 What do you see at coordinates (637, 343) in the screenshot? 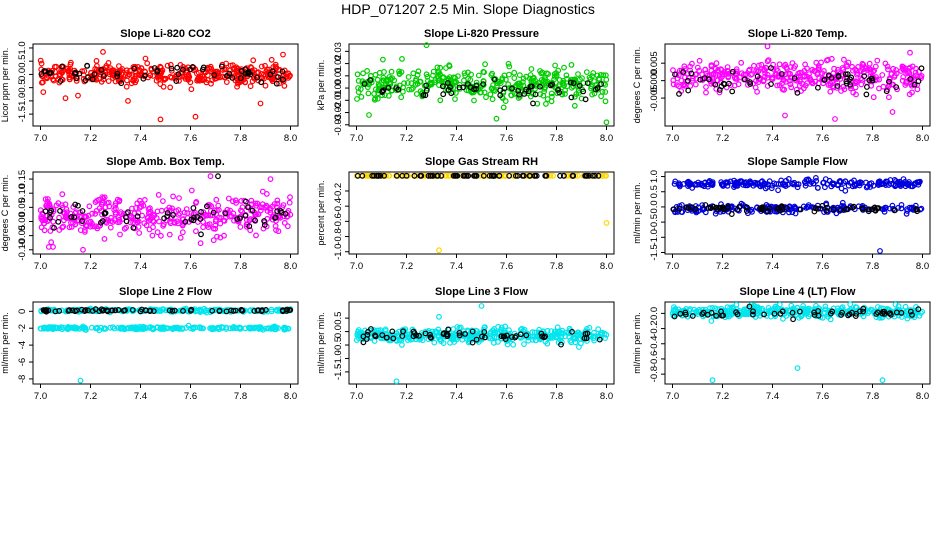
I see `y-axis-label: ml/min per min.` at bounding box center [637, 343].